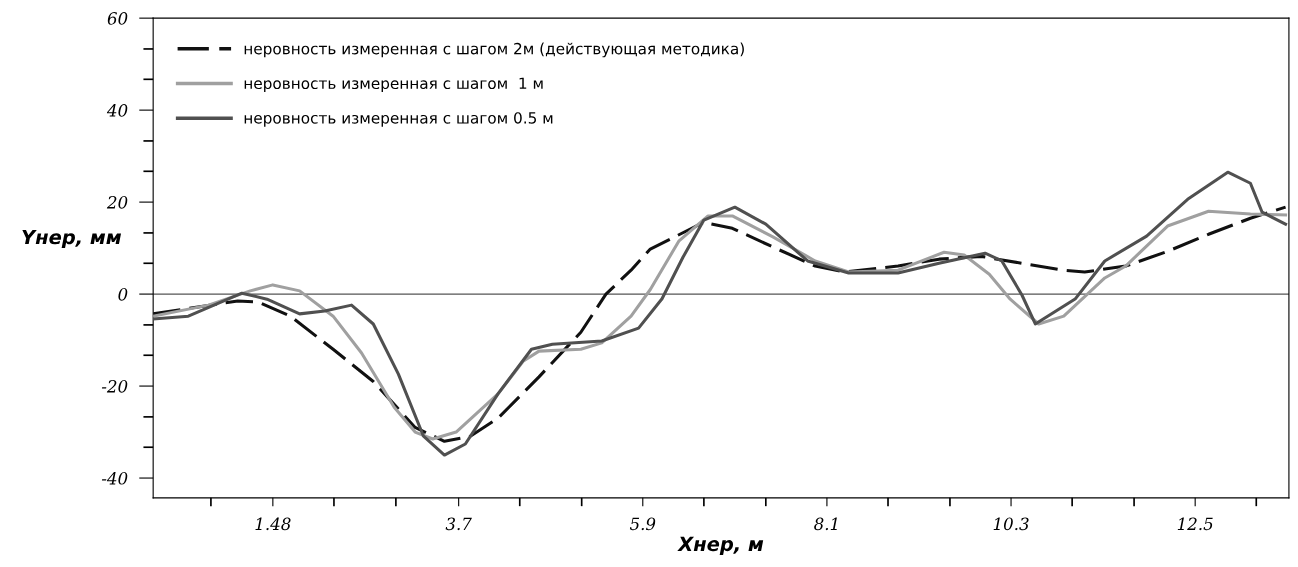  Describe the element at coordinates (1195, 524) in the screenshot. I see `x-tick-label: 12.5` at that location.